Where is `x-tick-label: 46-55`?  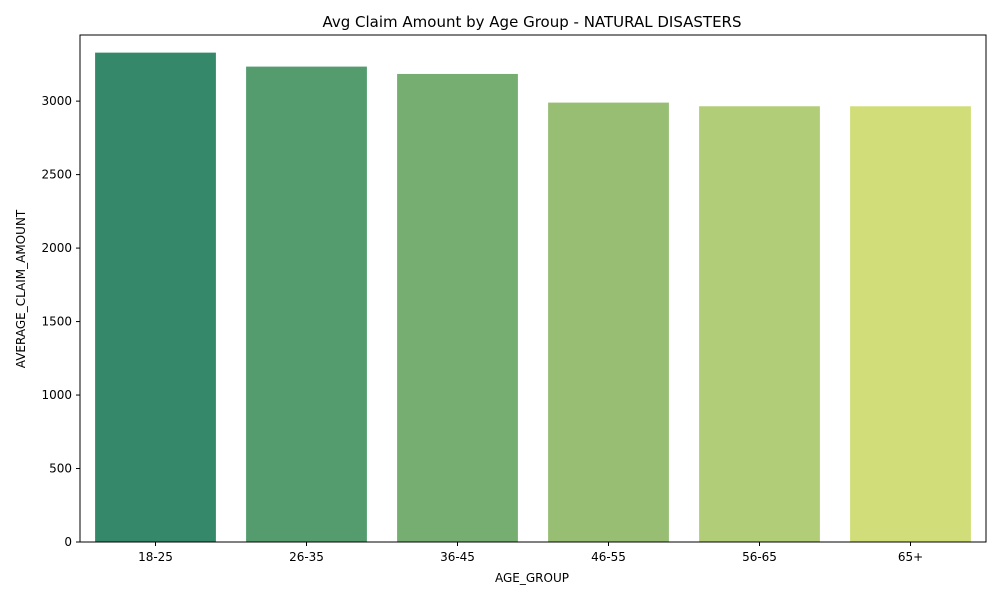
x-tick-label: 46-55 is located at coordinates (608, 557).